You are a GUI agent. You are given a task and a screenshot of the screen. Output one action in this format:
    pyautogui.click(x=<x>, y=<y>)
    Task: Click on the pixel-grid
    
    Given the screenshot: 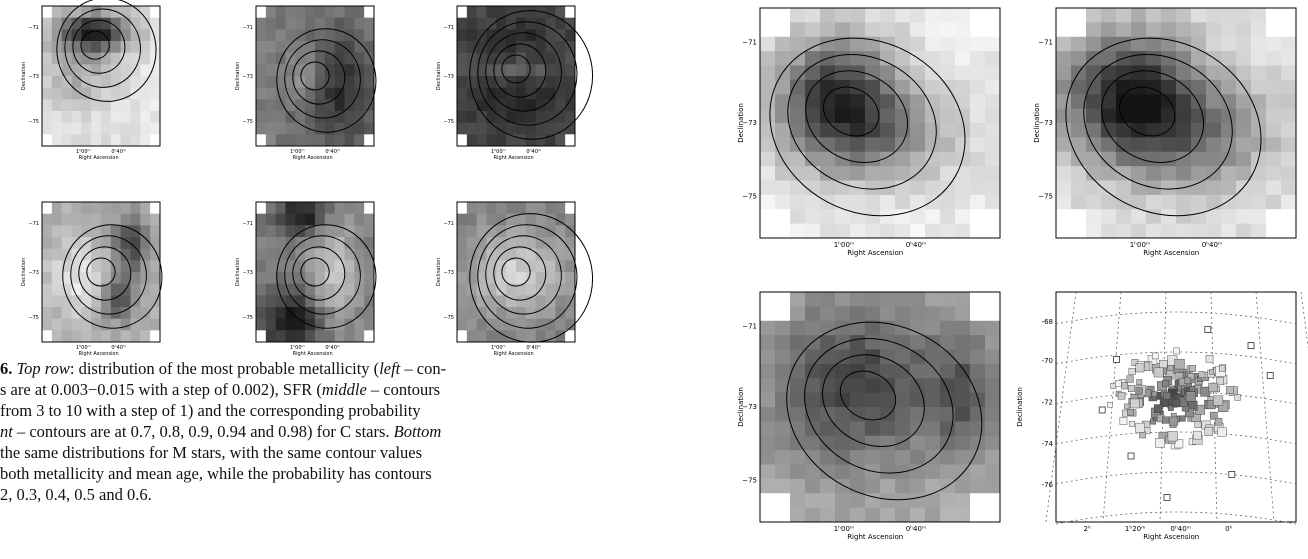 What is the action you would take?
    pyautogui.click(x=101, y=76)
    